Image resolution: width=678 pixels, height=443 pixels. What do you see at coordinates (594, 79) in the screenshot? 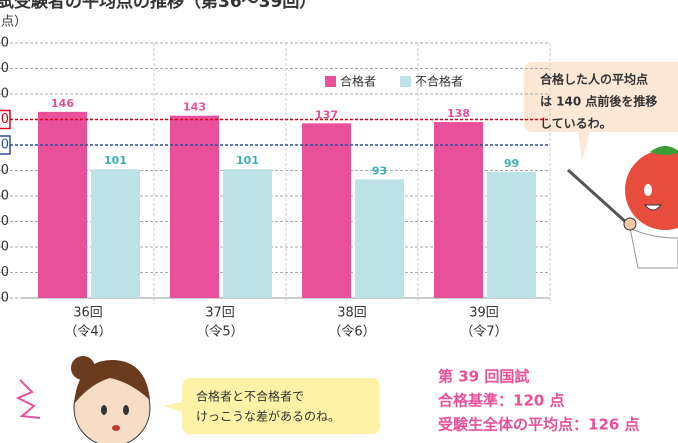
I see `bubble-text: 合格した人の平均点` at bounding box center [594, 79].